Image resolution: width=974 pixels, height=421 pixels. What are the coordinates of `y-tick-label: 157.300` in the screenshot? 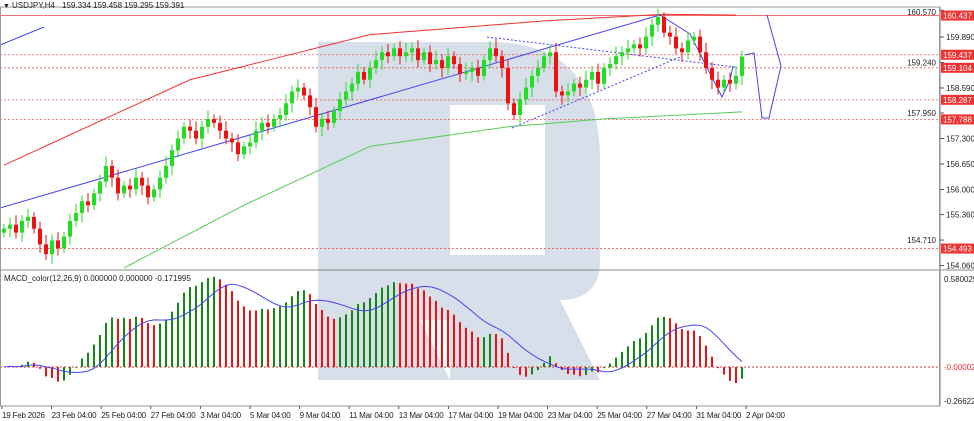 It's located at (960, 139).